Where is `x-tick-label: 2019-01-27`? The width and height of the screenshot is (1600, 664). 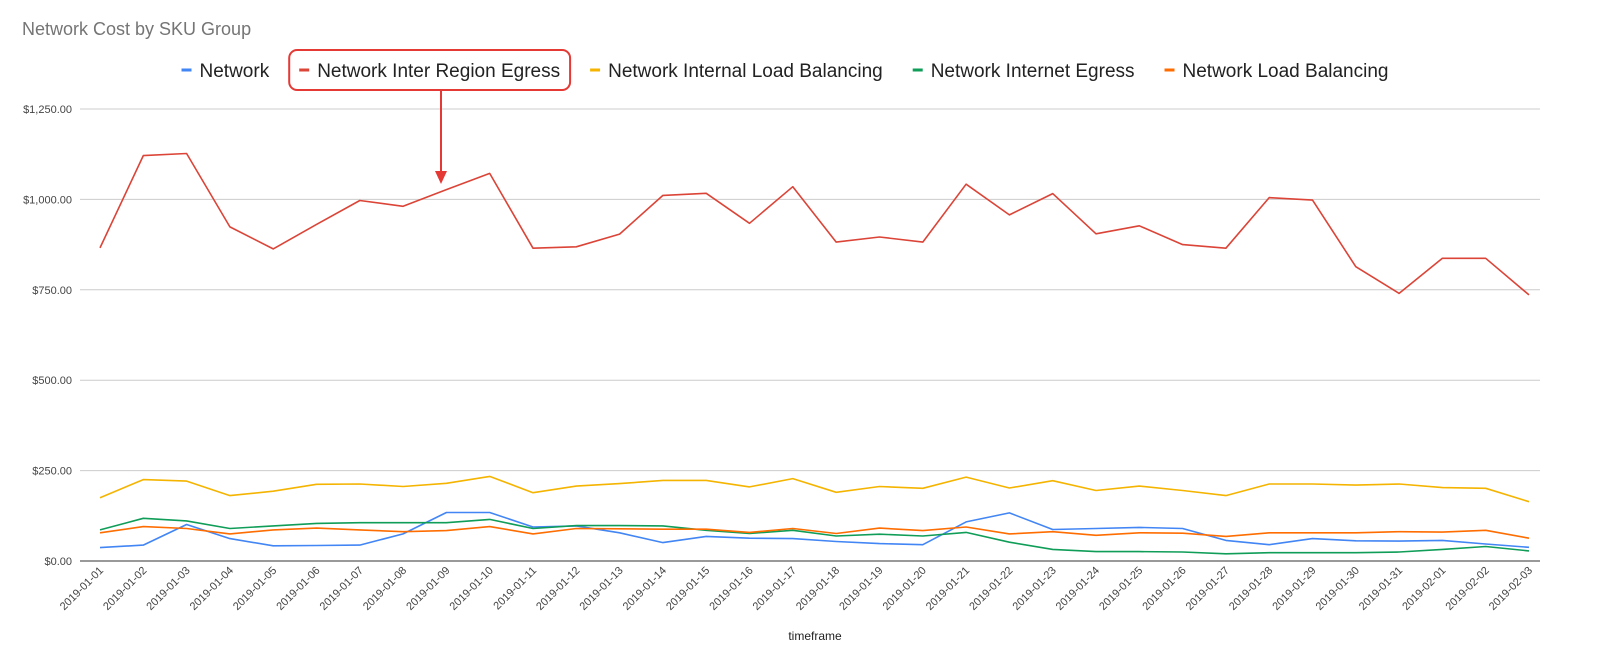 x-tick-label: 2019-01-27 is located at coordinates (1208, 589).